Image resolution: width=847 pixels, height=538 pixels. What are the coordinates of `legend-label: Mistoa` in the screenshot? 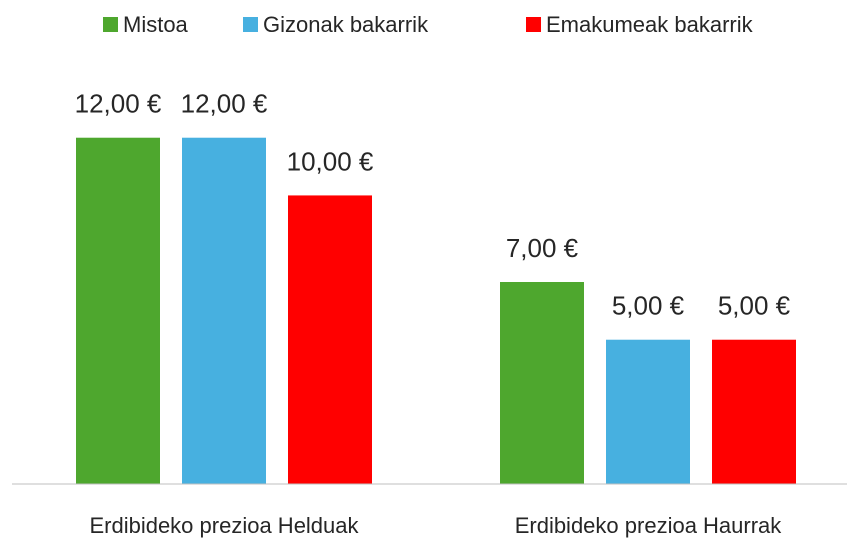 It's located at (156, 24).